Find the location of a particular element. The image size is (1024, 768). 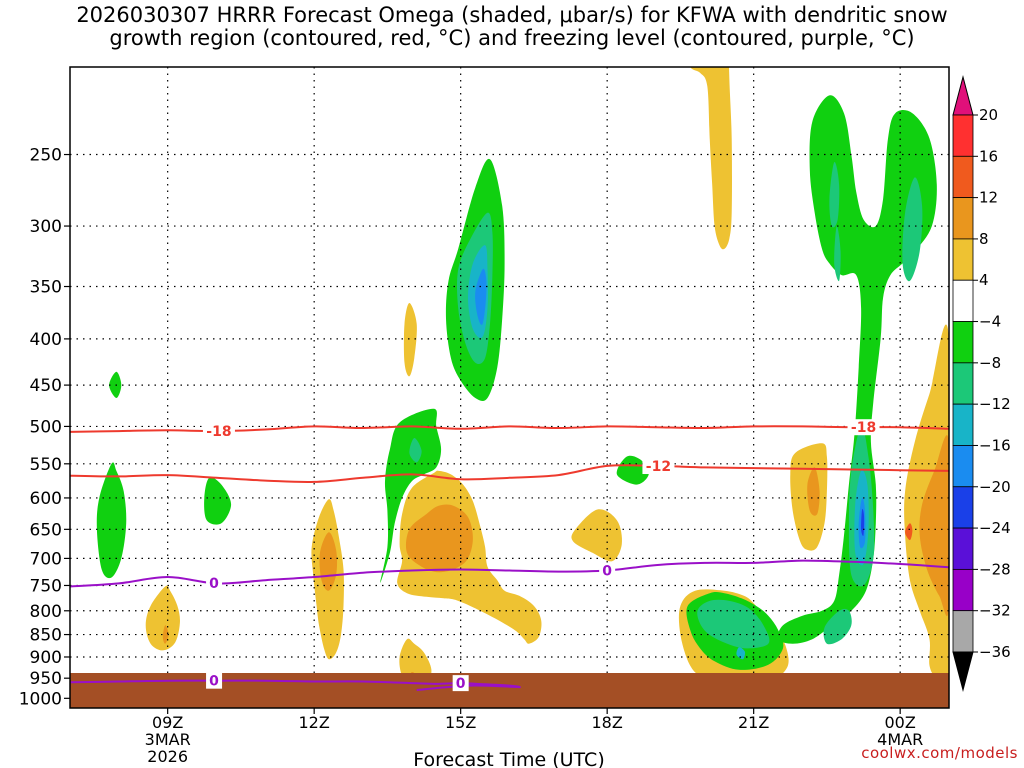

colorbar-label: −4 is located at coordinates (990, 322).